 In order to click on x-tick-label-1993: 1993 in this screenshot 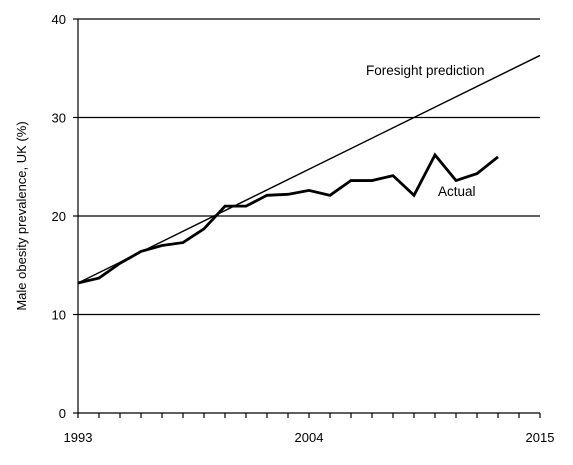, I will do `click(78, 437)`.